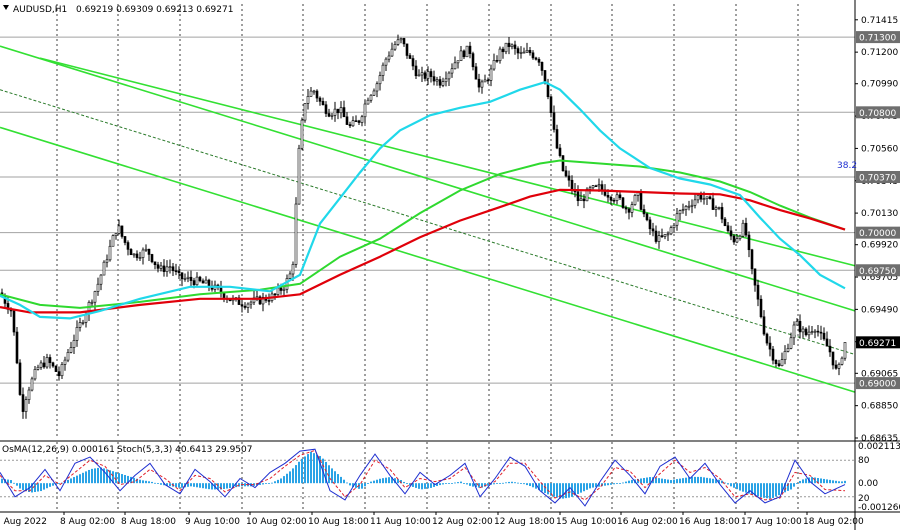 This screenshot has height=530, width=900. I want to click on time-tick-label: 16 Aug 18:00, so click(709, 522).